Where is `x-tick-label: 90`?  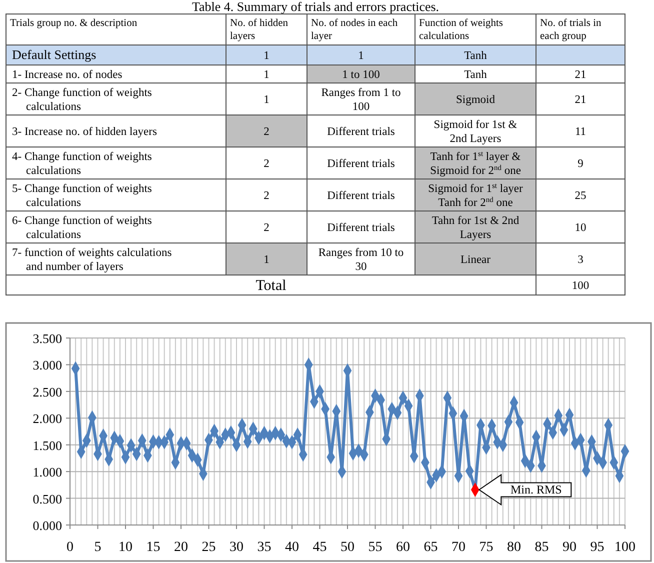 x-tick-label: 90 is located at coordinates (569, 547).